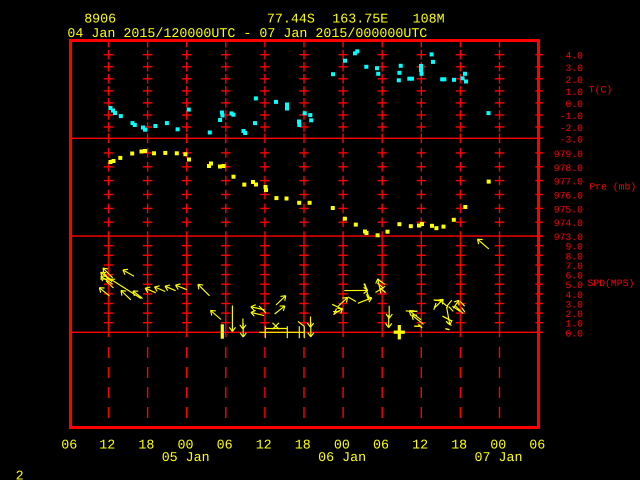 The width and height of the screenshot is (640, 480). Describe the element at coordinates (568, 237) in the screenshot. I see `svg-text: 973.0` at that location.